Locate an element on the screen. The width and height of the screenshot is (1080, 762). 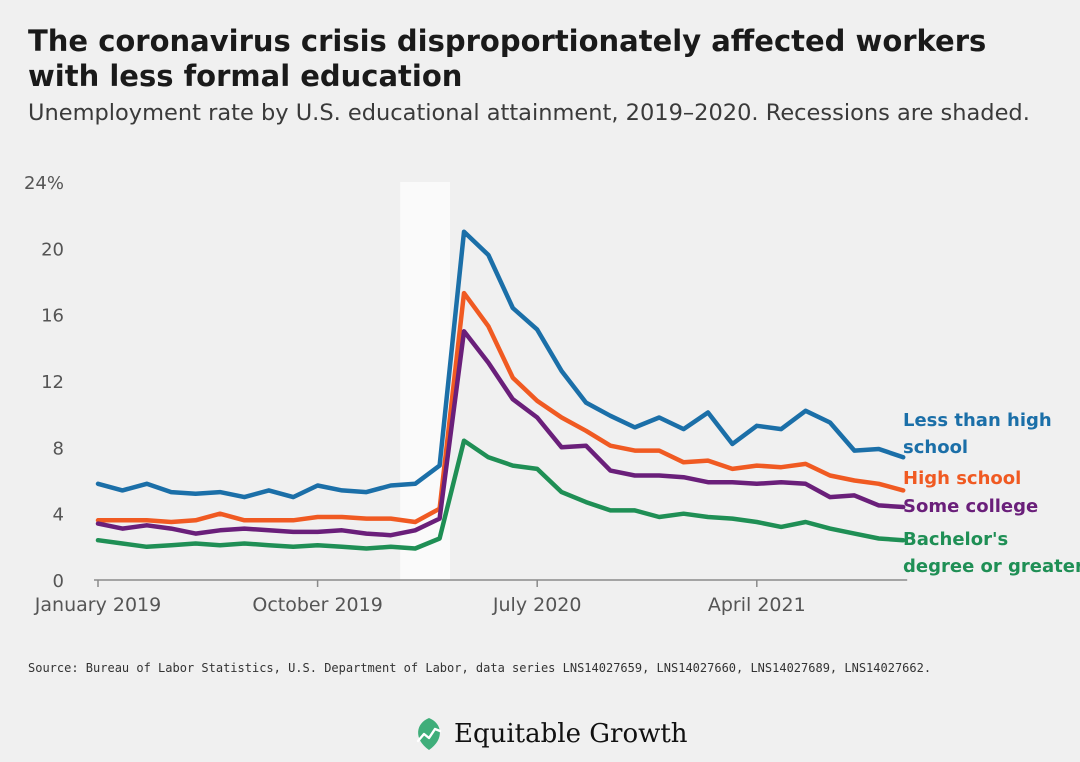
y-tick-label: 12 is located at coordinates (52, 382).